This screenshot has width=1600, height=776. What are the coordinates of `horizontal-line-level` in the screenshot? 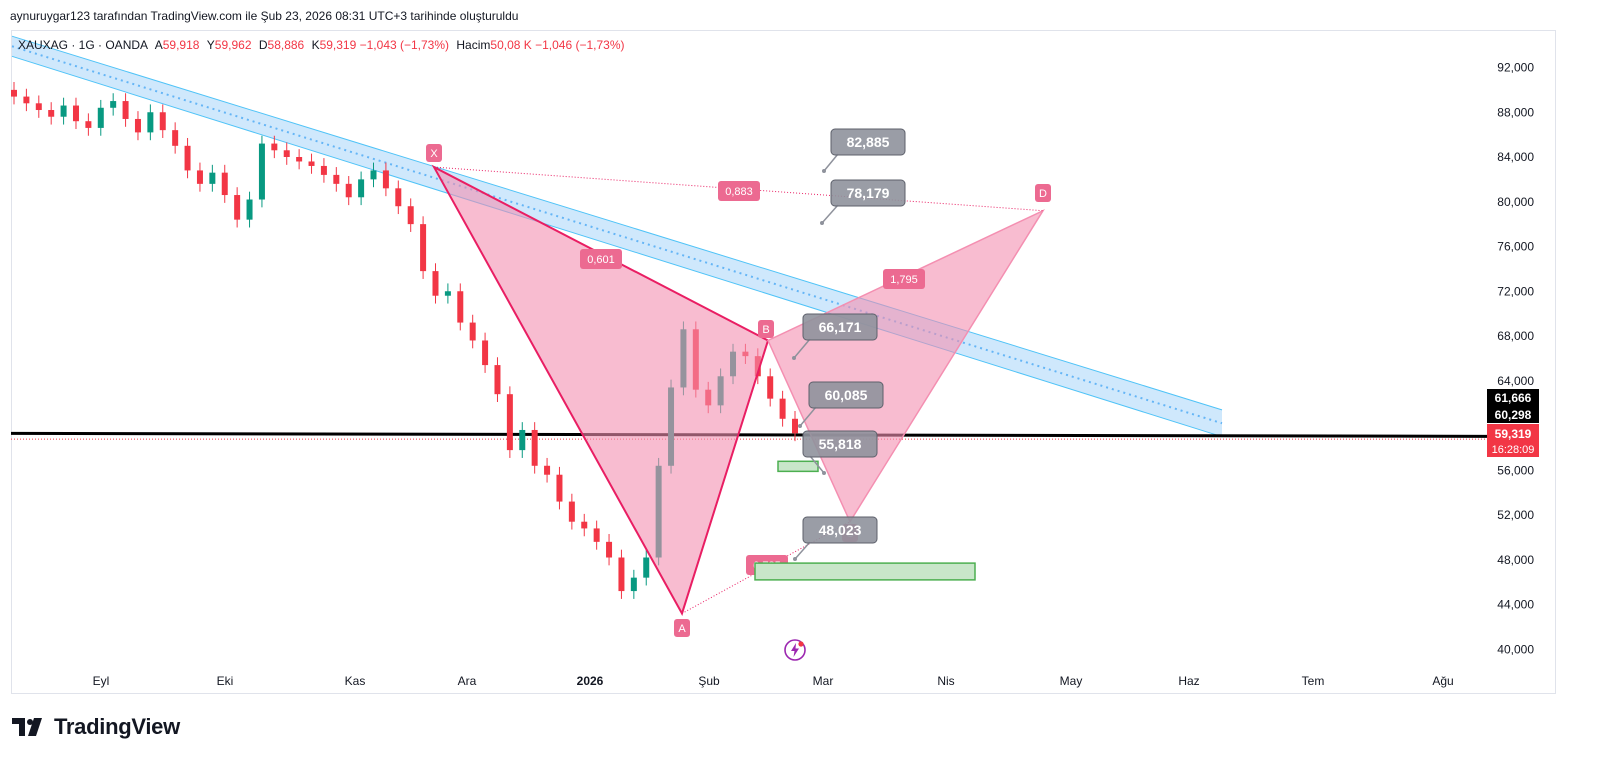 It's located at (749, 434).